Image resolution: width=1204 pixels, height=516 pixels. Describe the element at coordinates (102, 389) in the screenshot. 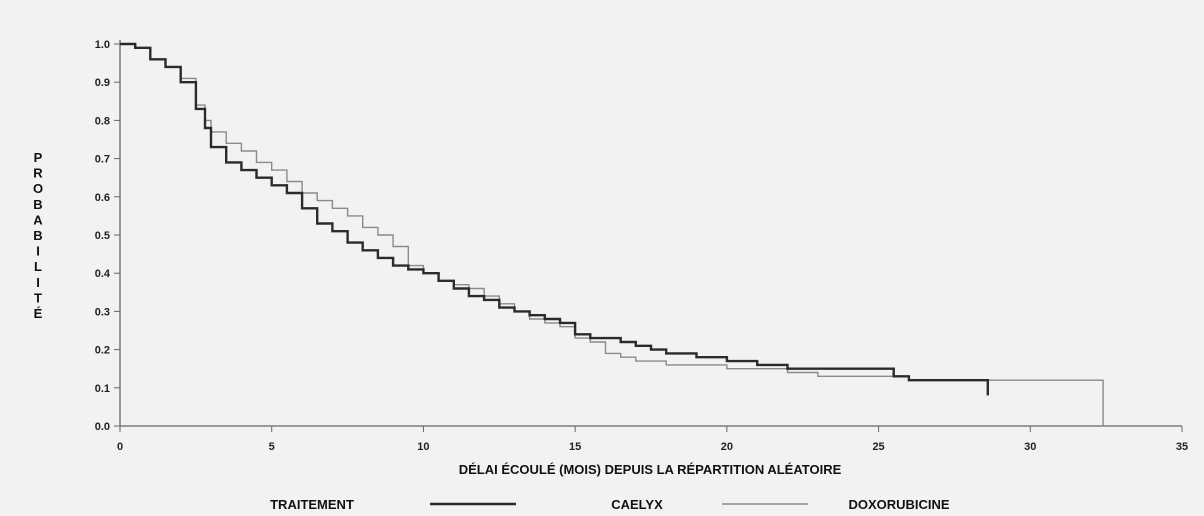

I see `y-tick-label: 0.1` at that location.